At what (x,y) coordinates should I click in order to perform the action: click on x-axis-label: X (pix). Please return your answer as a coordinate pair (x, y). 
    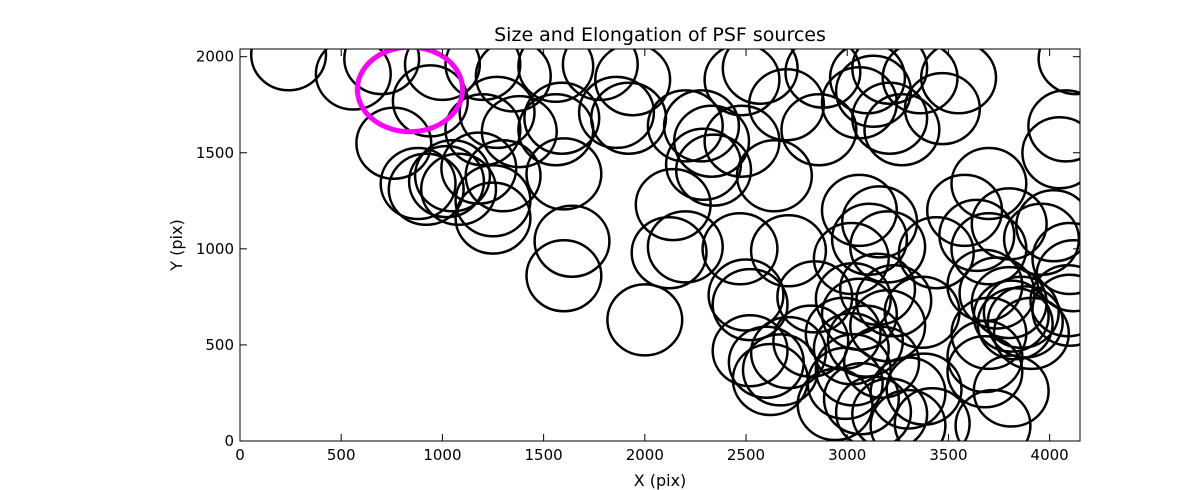
    Looking at the image, I should click on (660, 480).